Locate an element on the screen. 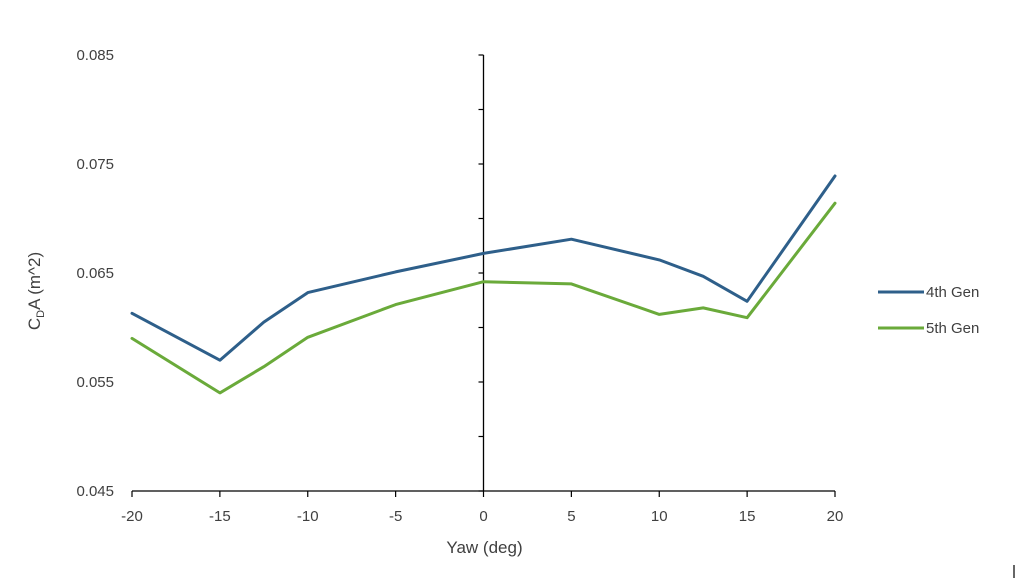  y-tick-label: 0.055 is located at coordinates (95, 382).